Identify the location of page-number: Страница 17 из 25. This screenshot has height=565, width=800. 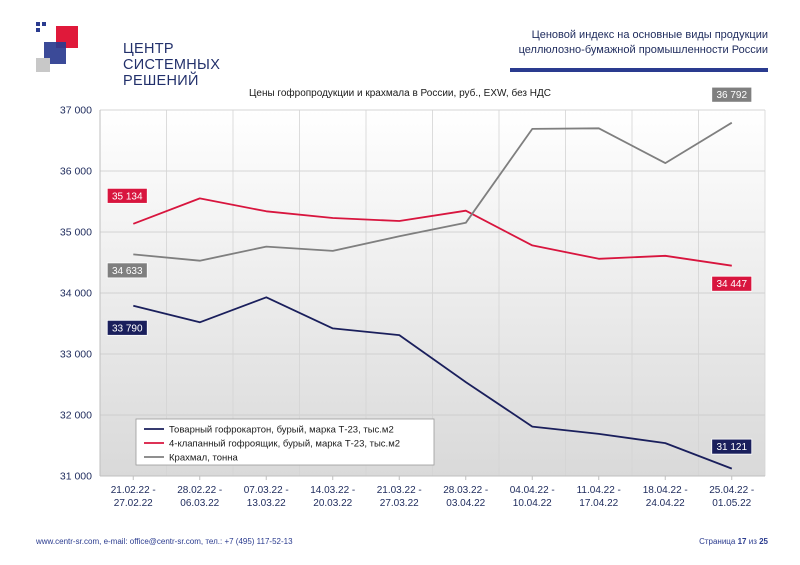
(733, 541).